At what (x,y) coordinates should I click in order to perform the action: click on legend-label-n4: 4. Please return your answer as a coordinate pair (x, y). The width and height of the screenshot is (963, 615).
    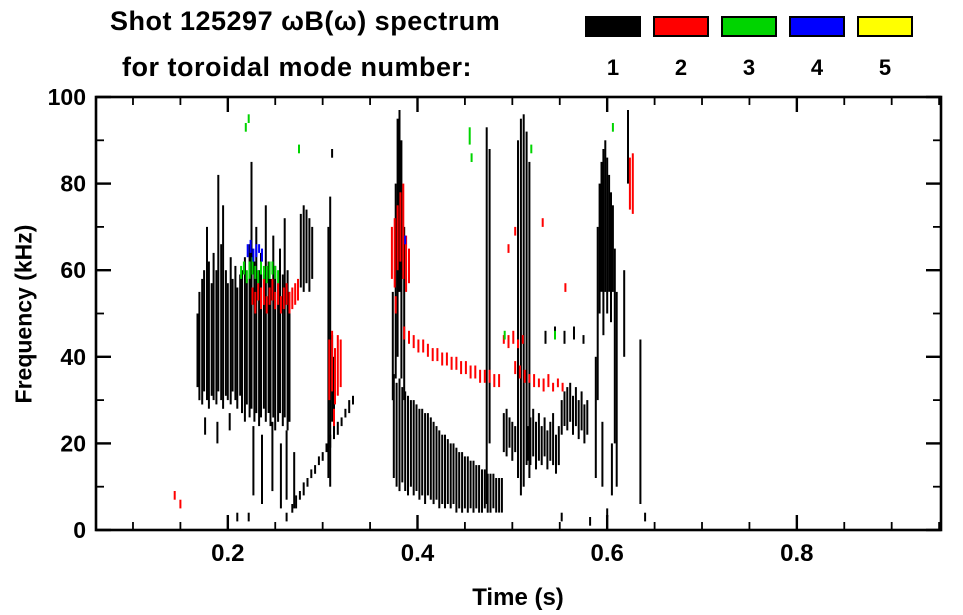
    Looking at the image, I should click on (817, 67).